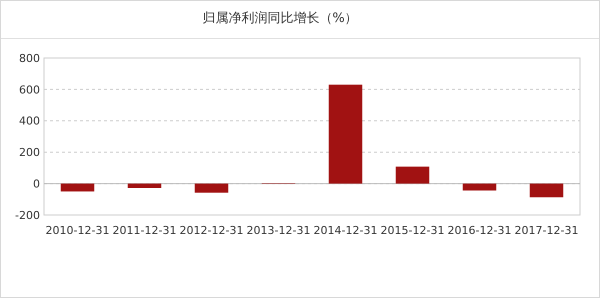  Describe the element at coordinates (29, 89) in the screenshot. I see `y-tick-label: 600` at that location.